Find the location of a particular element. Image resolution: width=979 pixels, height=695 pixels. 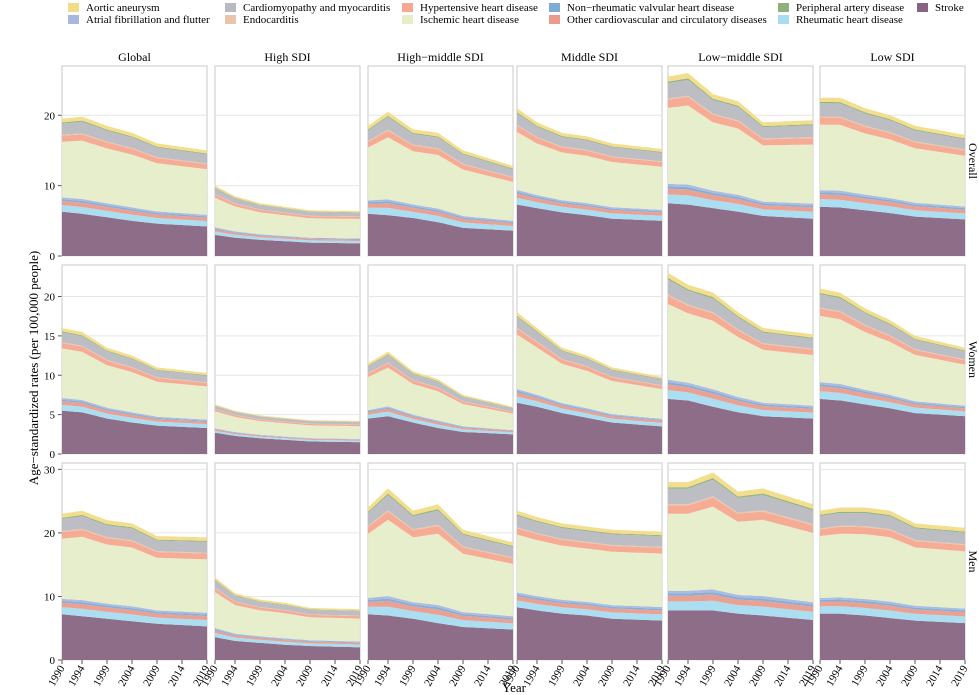

area-endocarditis is located at coordinates (892, 535).